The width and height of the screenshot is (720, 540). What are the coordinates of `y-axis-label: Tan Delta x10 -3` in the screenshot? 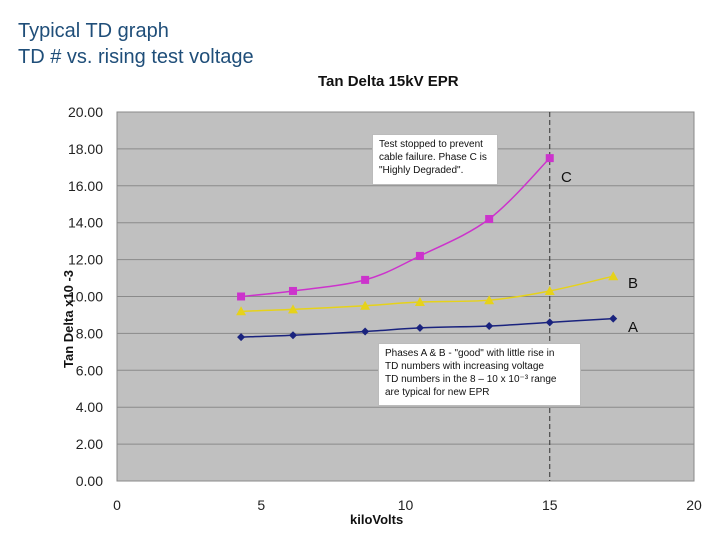 It's located at (68, 319).